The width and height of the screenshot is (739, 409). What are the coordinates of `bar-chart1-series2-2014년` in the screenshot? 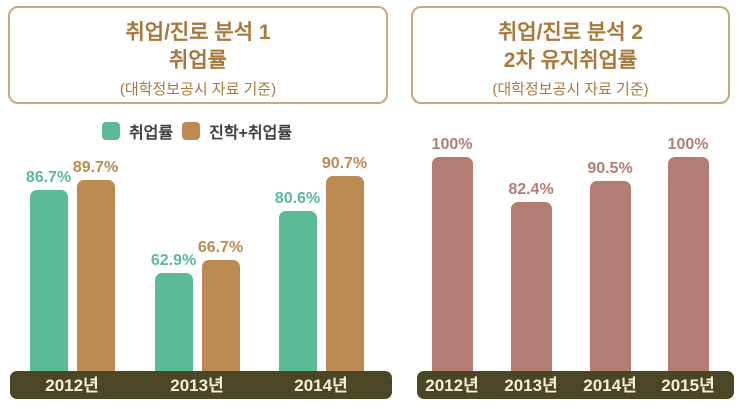 It's located at (344, 273).